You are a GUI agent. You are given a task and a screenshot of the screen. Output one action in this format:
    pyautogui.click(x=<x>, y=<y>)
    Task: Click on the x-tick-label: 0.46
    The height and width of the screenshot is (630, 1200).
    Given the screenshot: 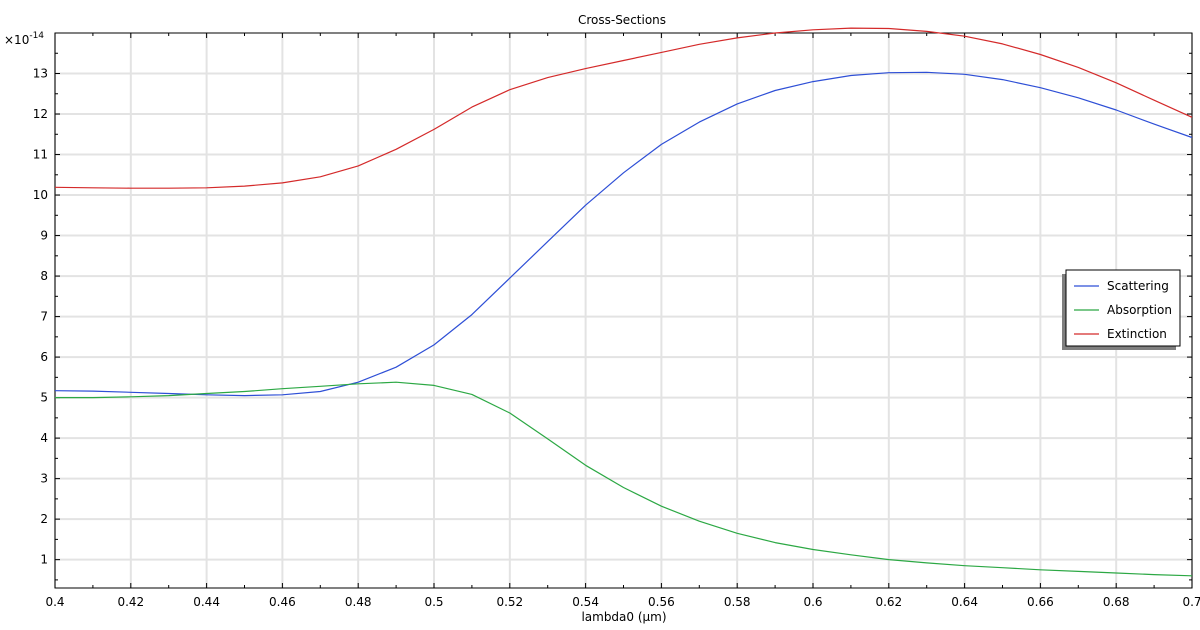 What is the action you would take?
    pyautogui.click(x=282, y=602)
    